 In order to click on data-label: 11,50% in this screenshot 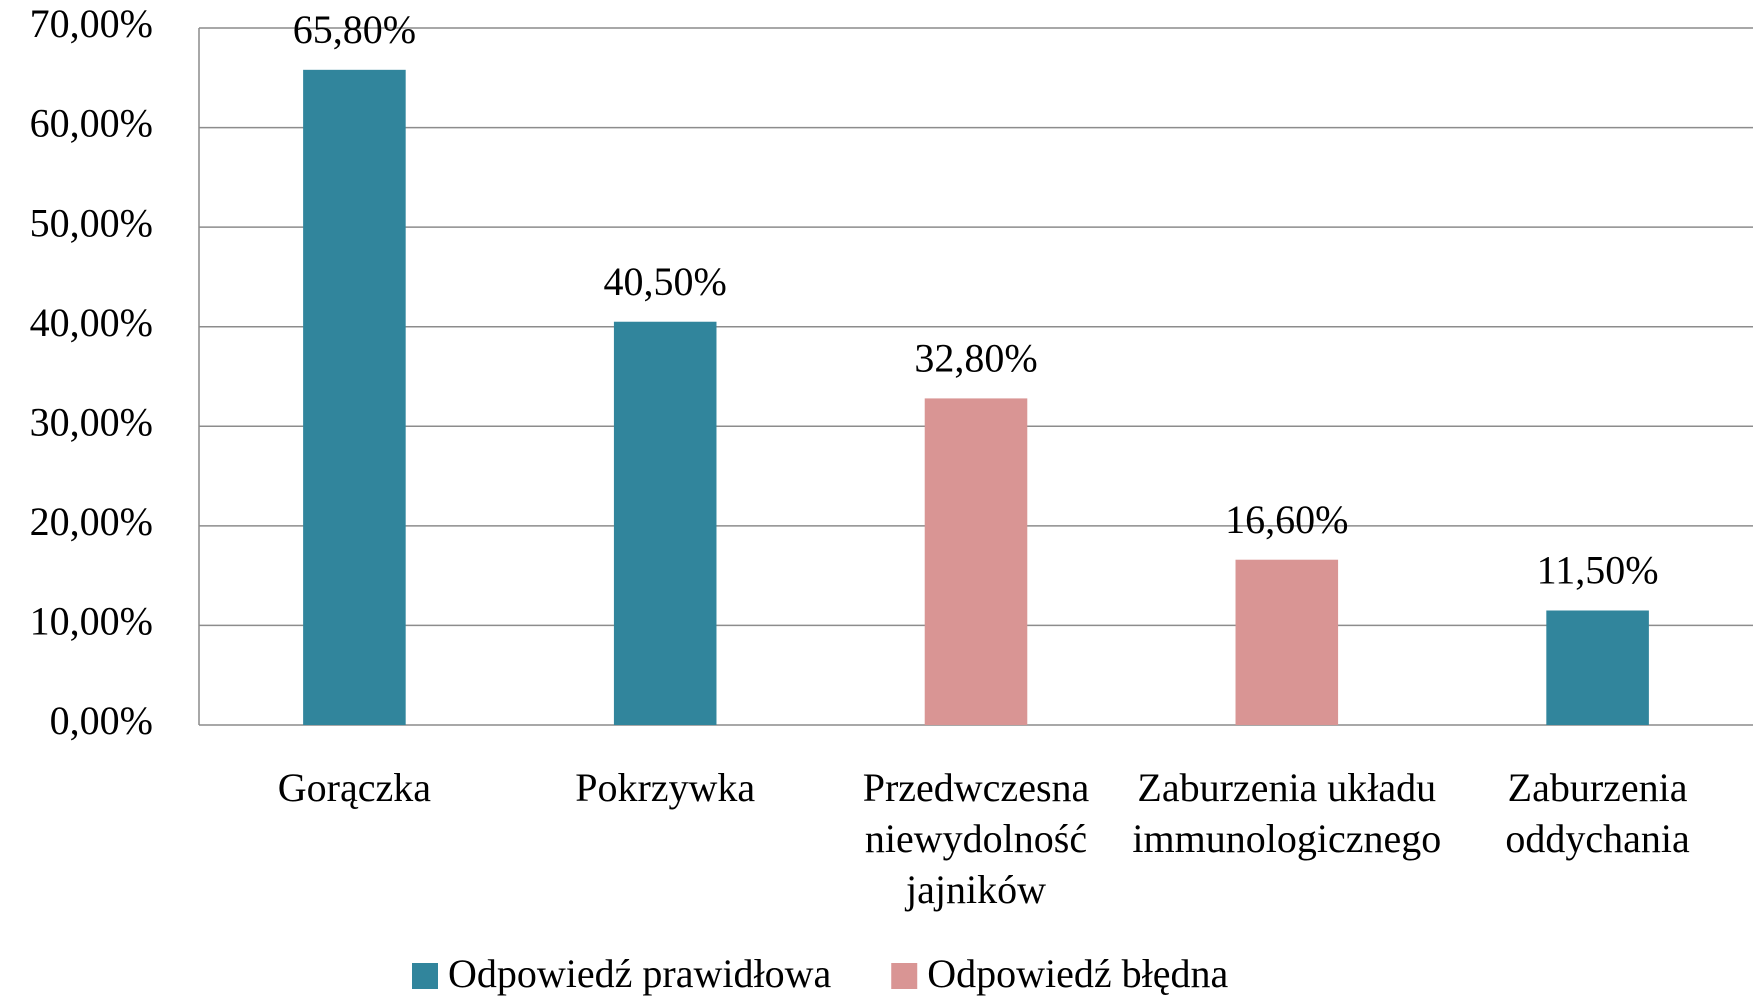, I will do `click(1598, 570)`.